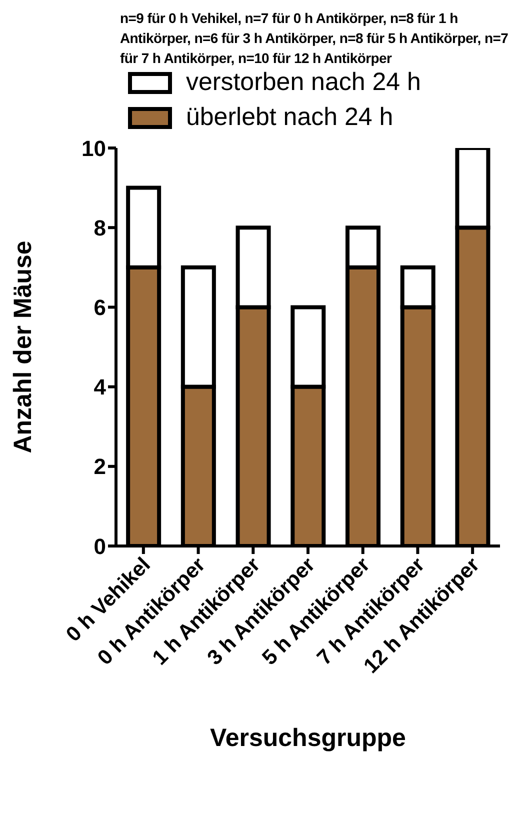 The width and height of the screenshot is (528, 830). I want to click on y-tick-label: 2, so click(100, 467).